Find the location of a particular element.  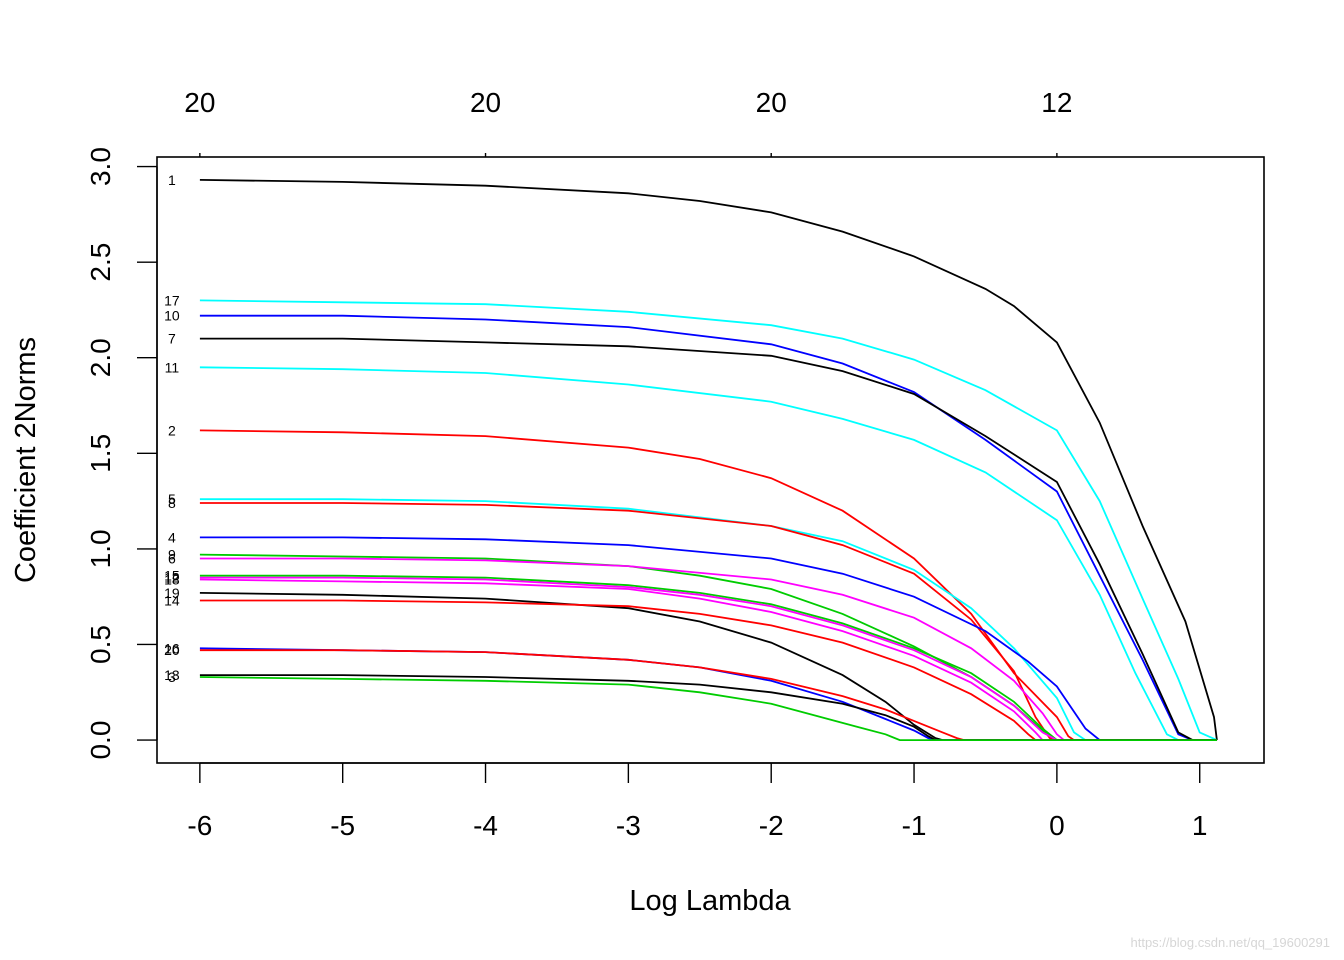

series-label-1: 1 is located at coordinates (172, 180).